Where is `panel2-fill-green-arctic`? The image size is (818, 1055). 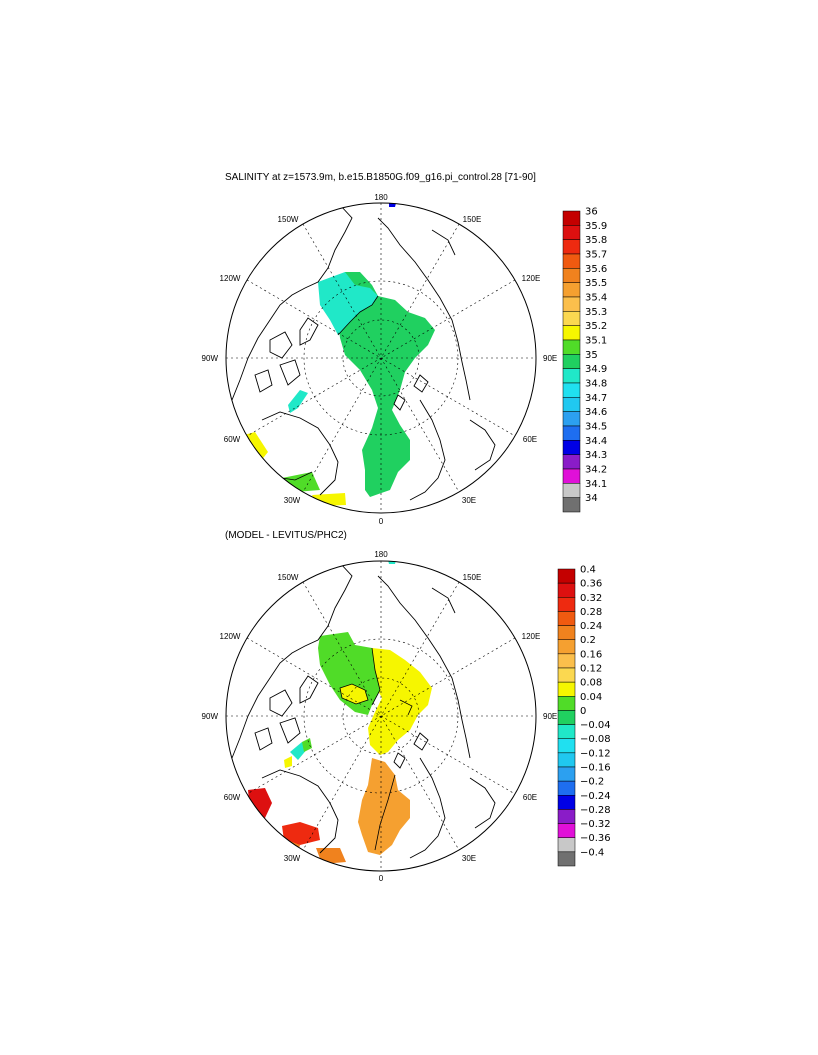 panel2-fill-green-arctic is located at coordinates (349, 673).